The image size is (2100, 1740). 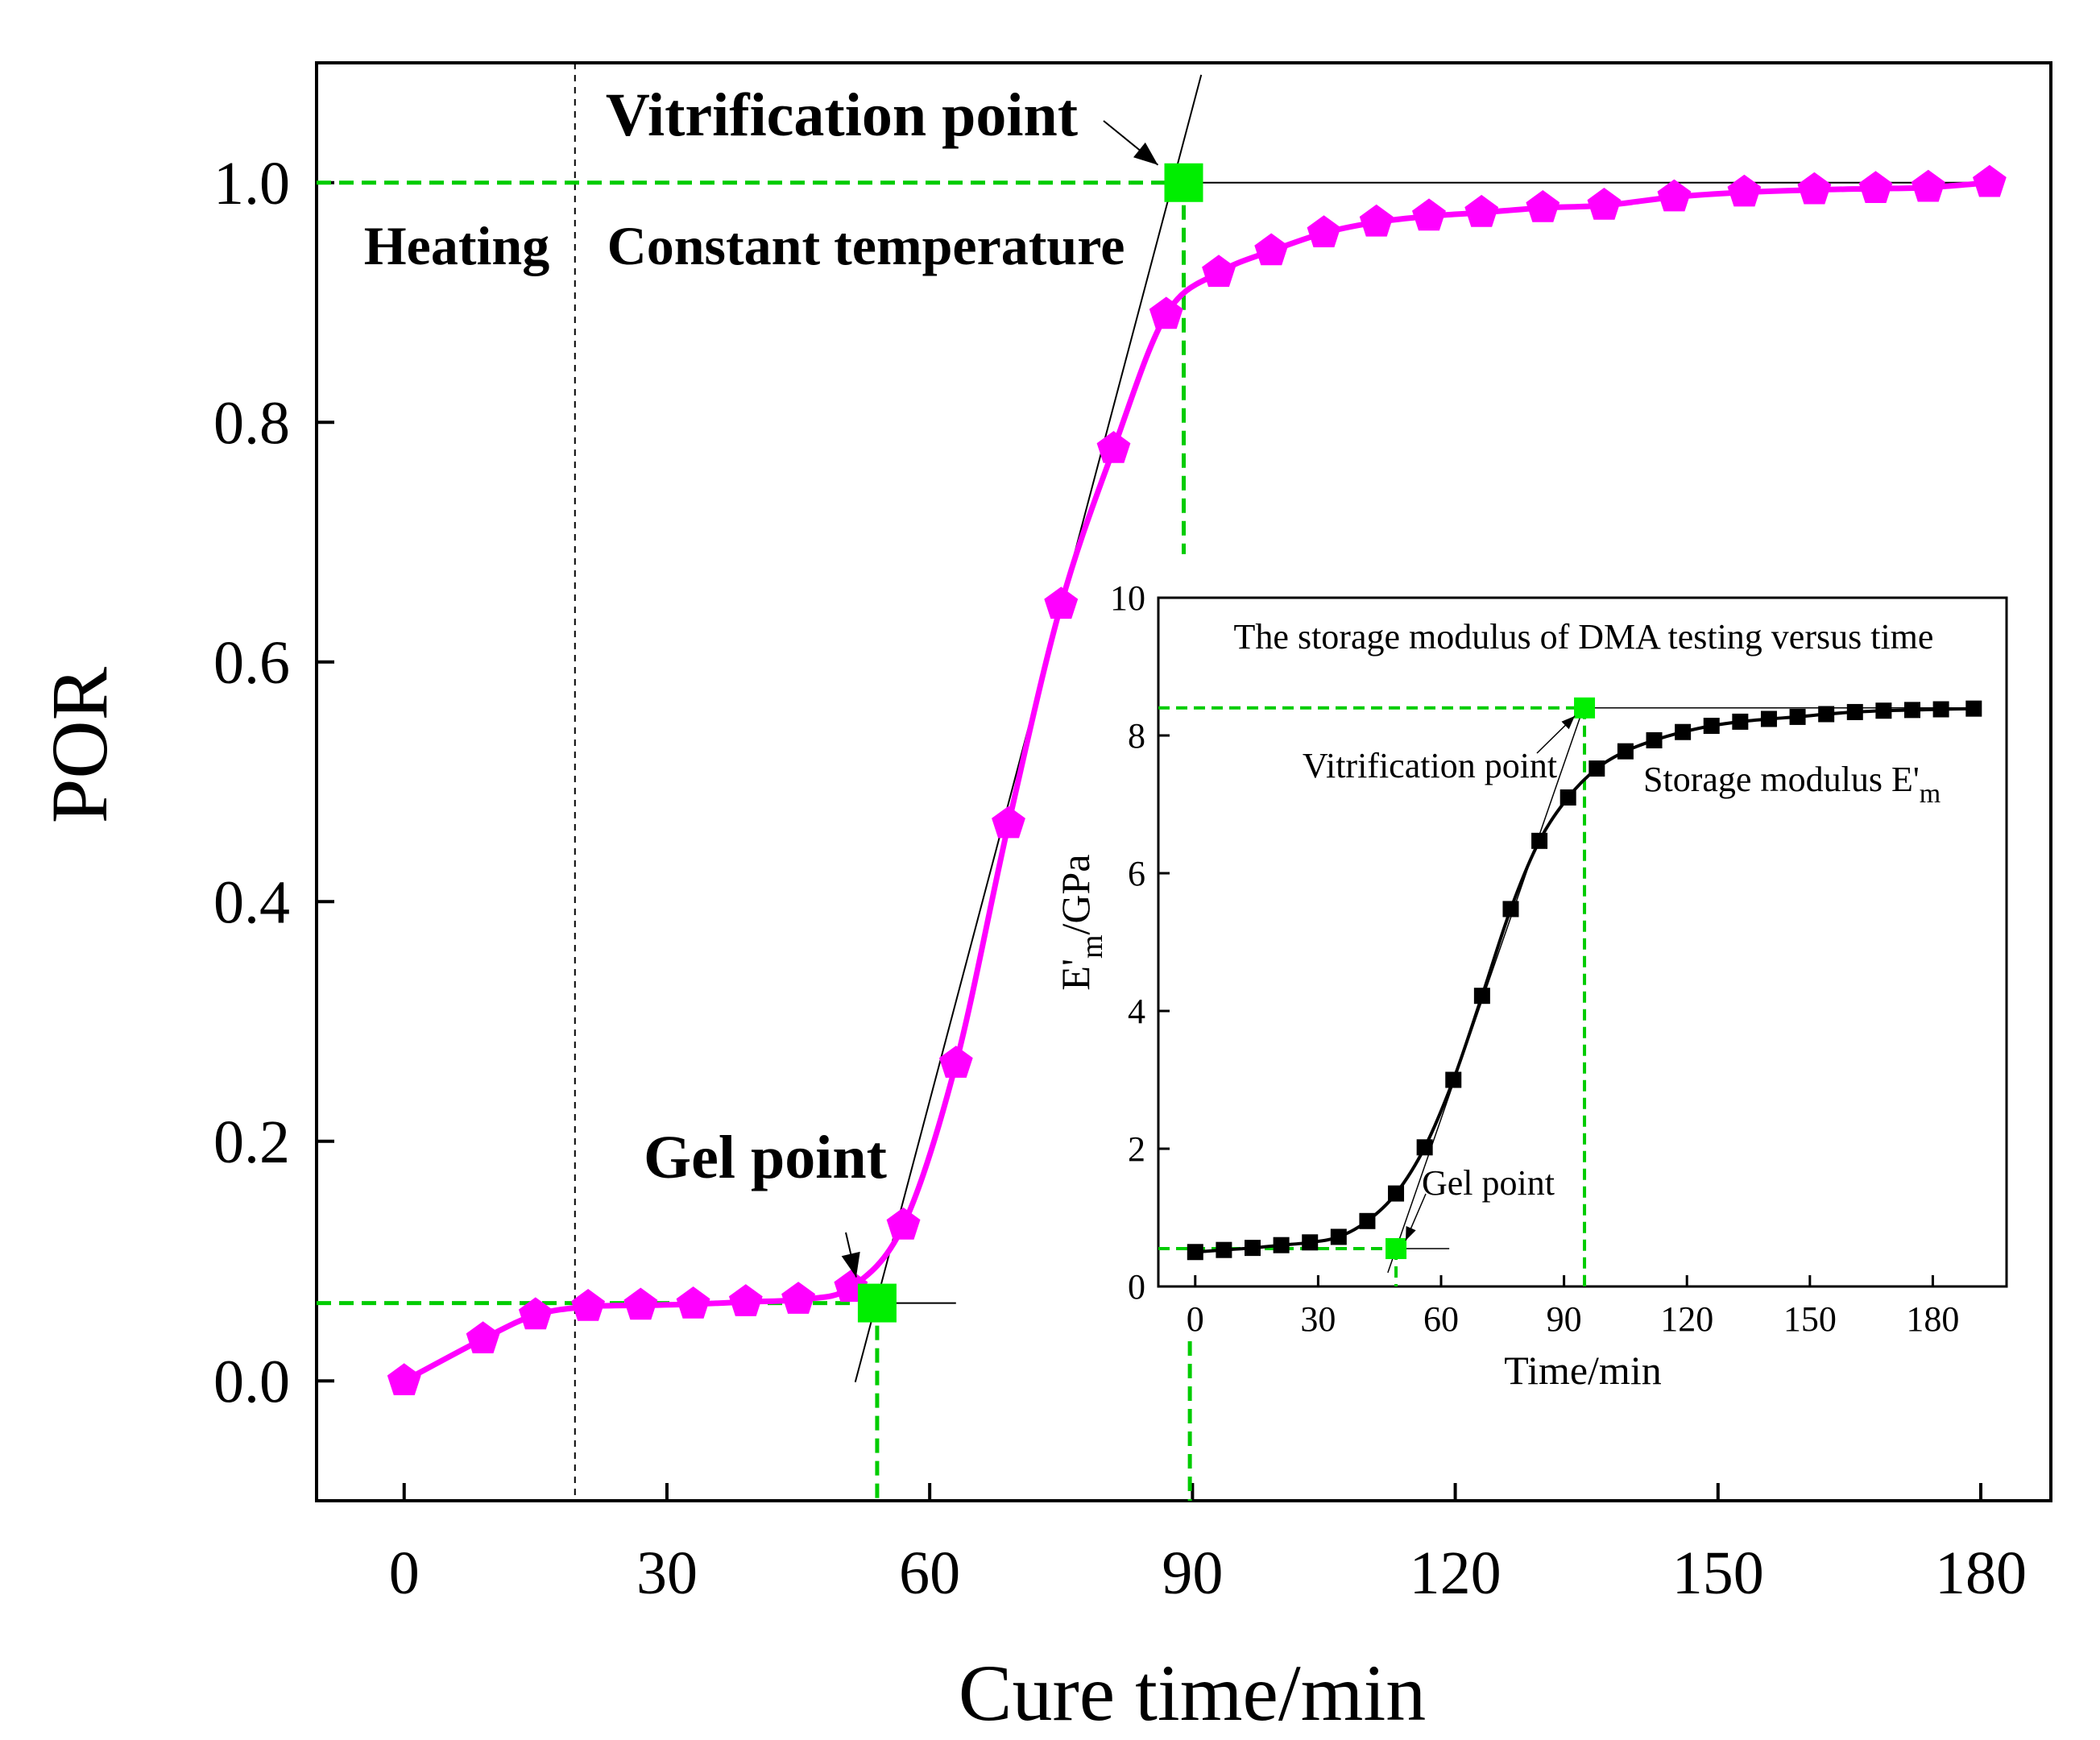 I want to click on gel-point-arrow-head, so click(x=850, y=1264).